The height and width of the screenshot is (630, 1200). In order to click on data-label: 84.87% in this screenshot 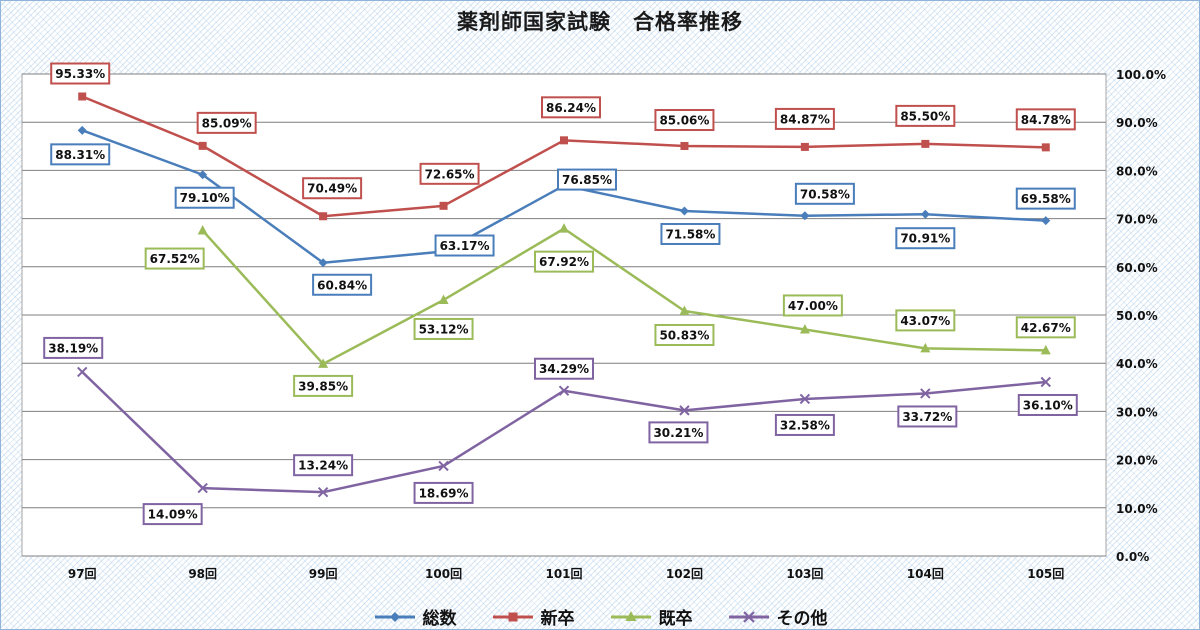, I will do `click(805, 119)`.